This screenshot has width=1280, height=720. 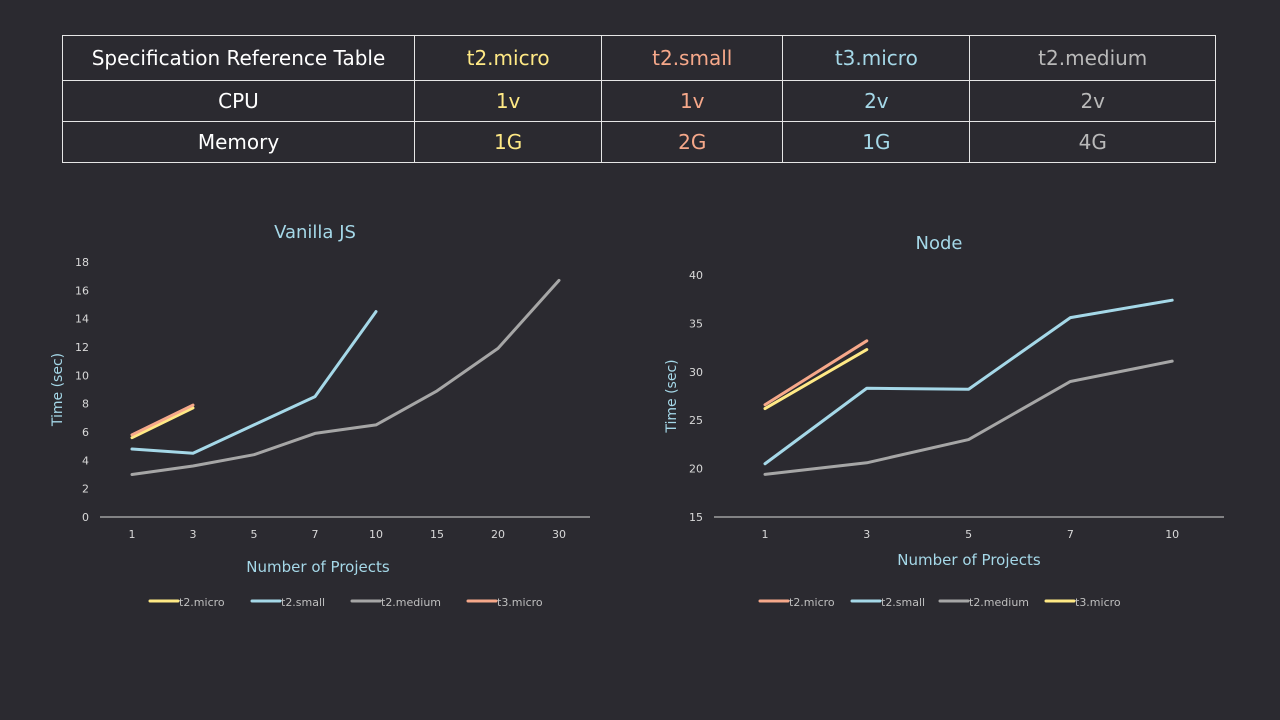 I want to click on node-x-tick-label: 7, so click(x=1070, y=534).